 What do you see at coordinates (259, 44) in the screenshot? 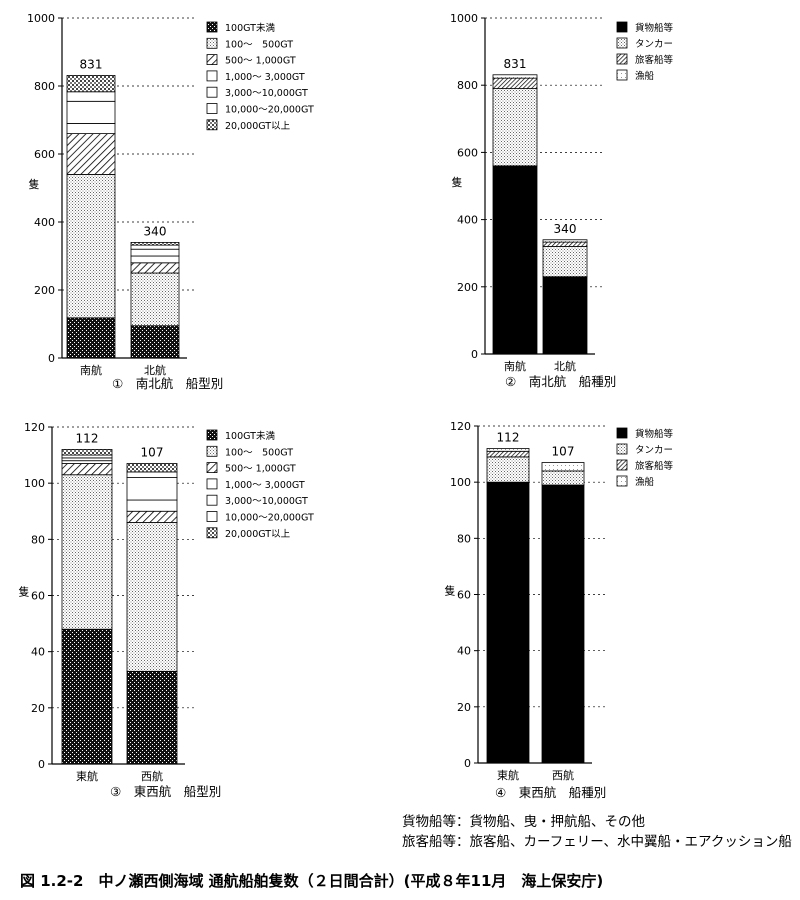
I see `legend-label: 100～ 500GT` at bounding box center [259, 44].